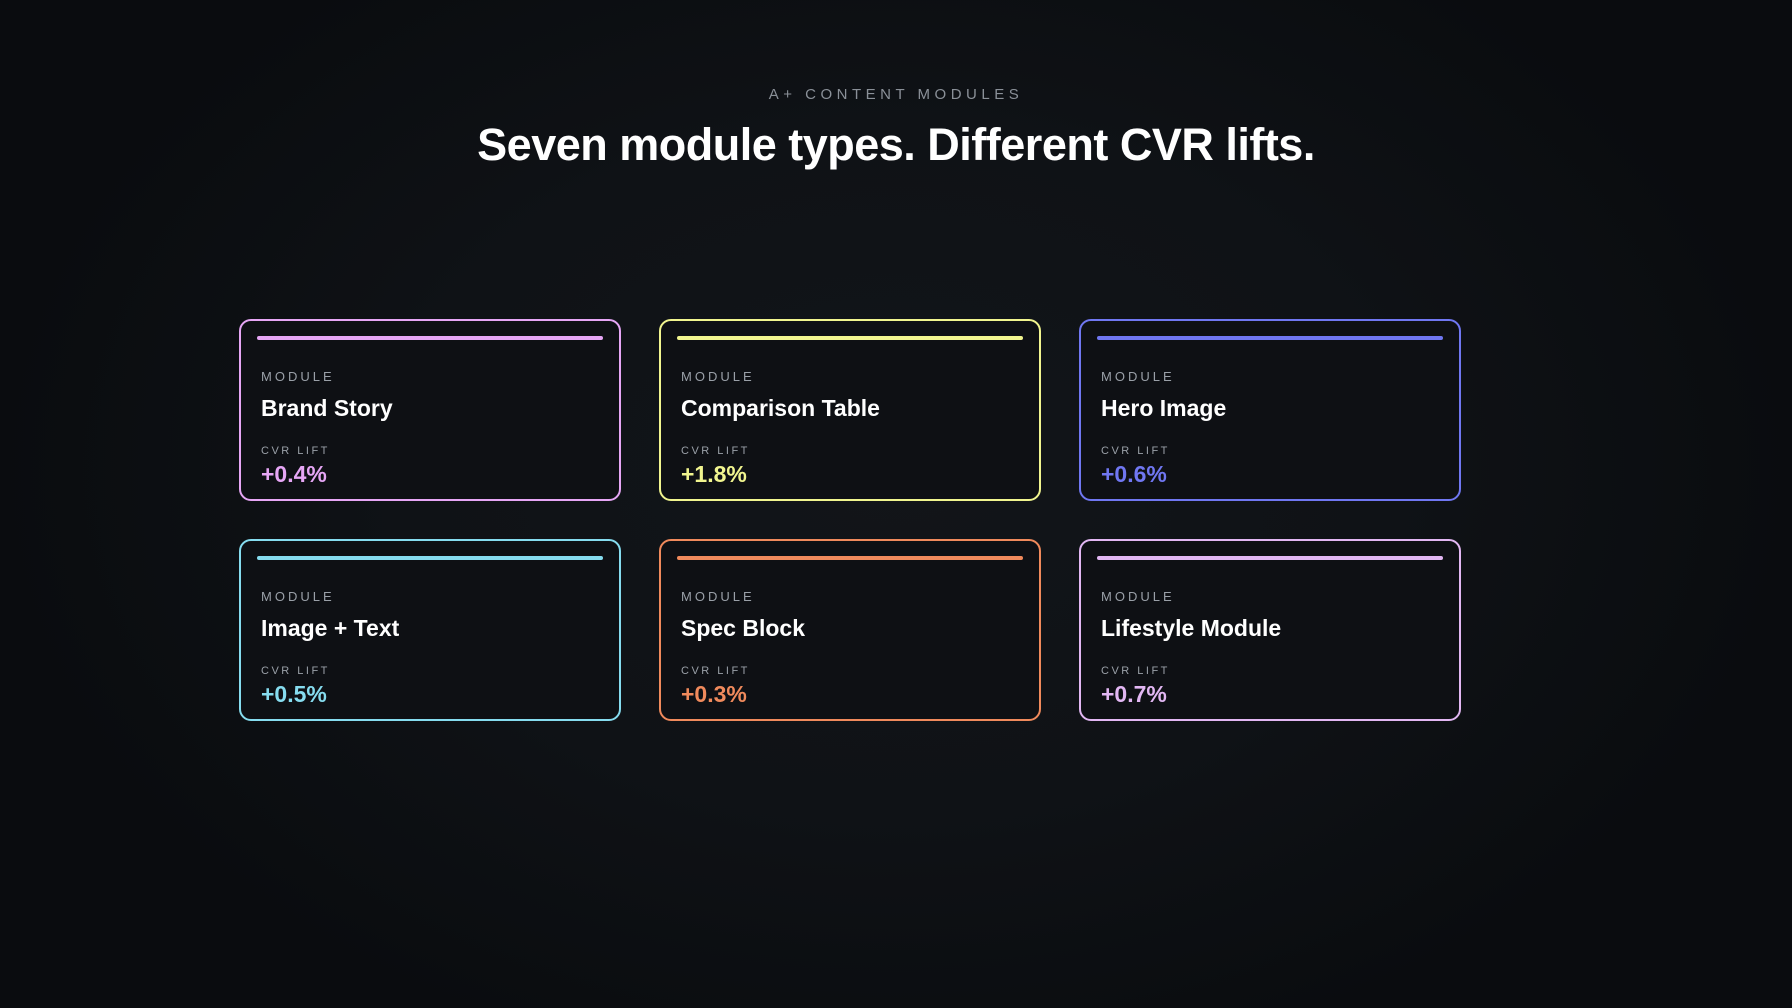  Describe the element at coordinates (714, 694) in the screenshot. I see `card-cvr-value: +0.3%` at that location.